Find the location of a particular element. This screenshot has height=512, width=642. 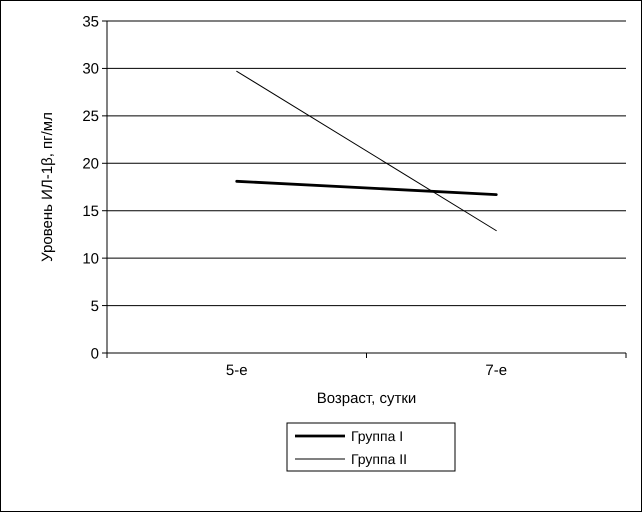

legend-label: Группа II is located at coordinates (379, 458).